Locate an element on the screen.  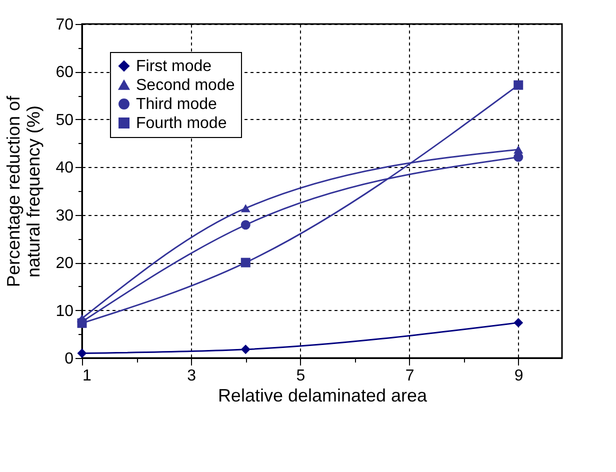
x-tick-label: 7 is located at coordinates (409, 376).